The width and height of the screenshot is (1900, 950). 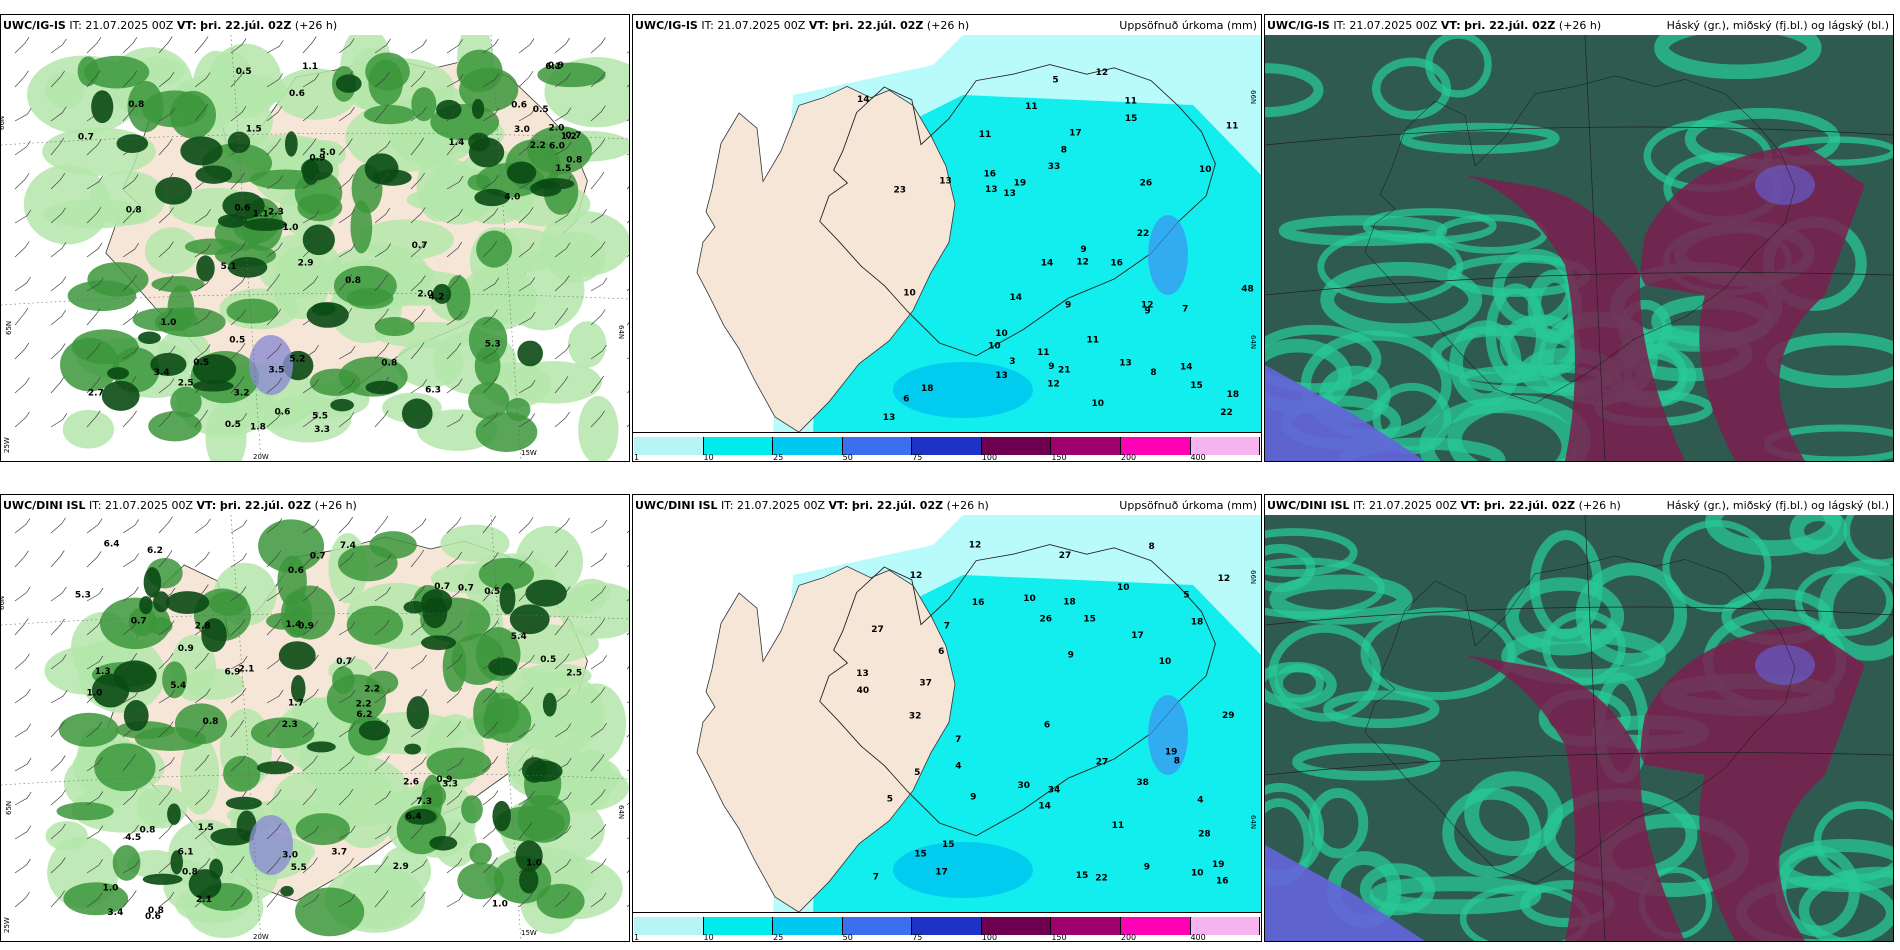 I want to click on precip-value-label: 0.9, so click(x=556, y=66).